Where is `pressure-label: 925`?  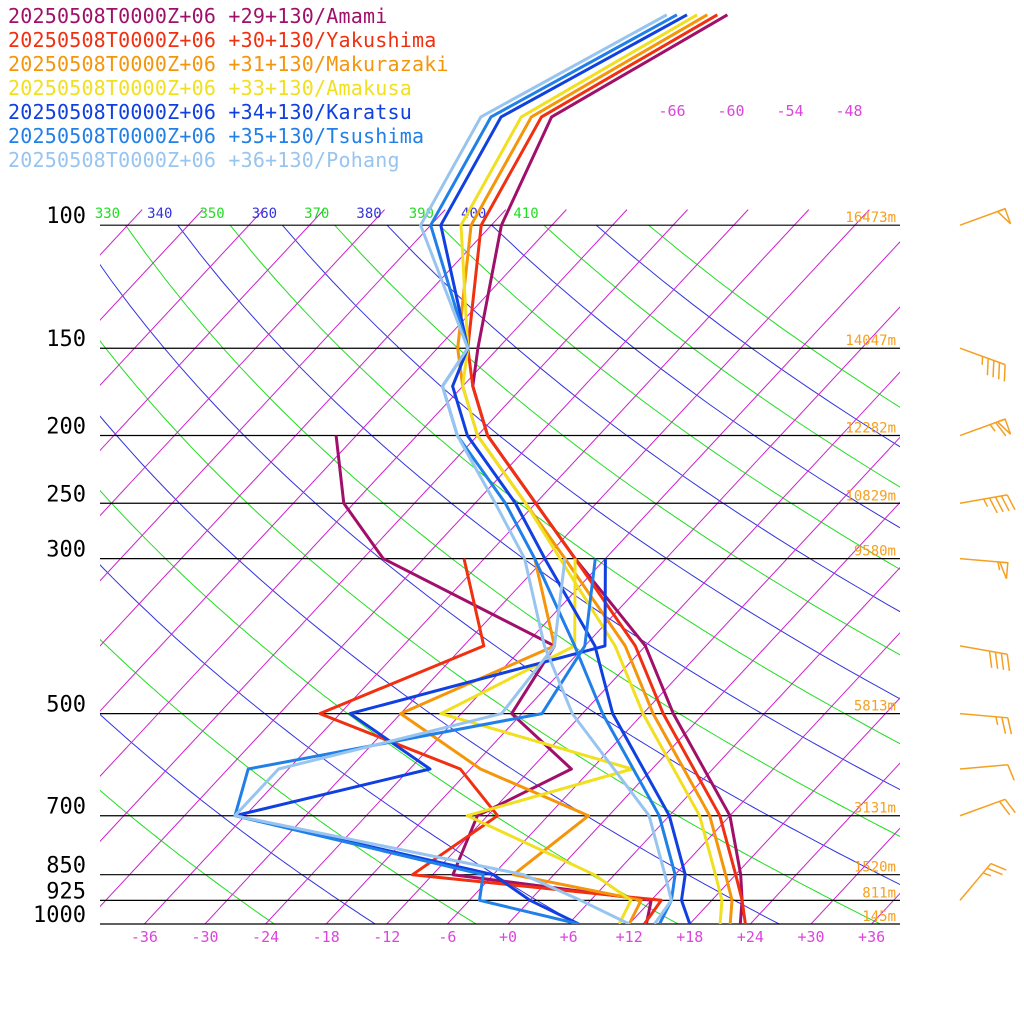
pressure-label: 925 is located at coordinates (66, 891).